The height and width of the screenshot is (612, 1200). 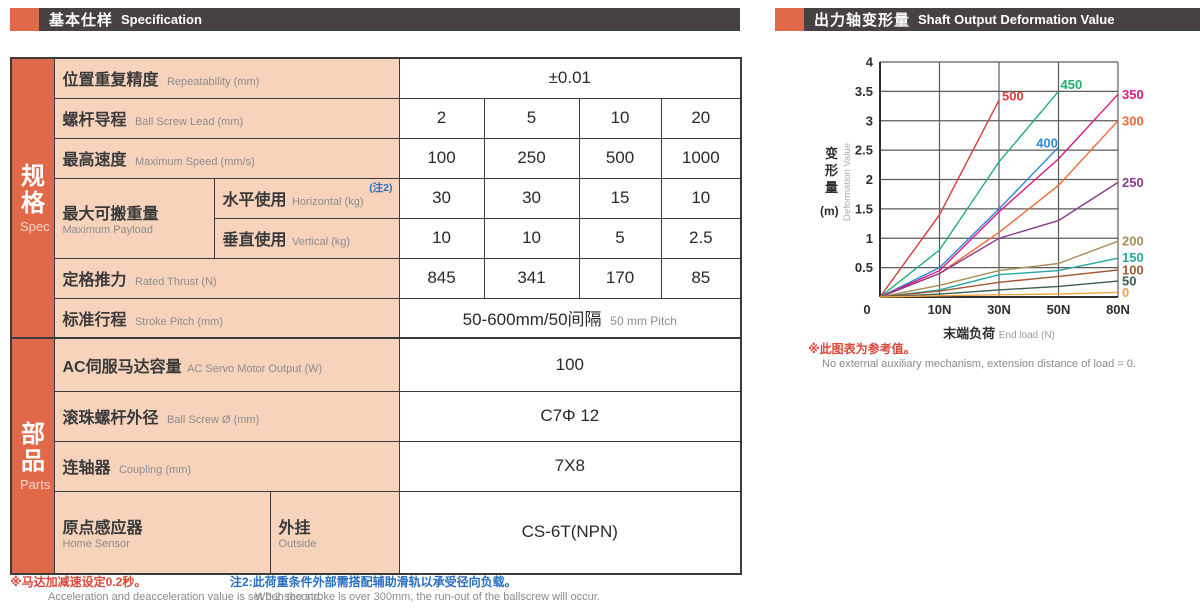 I want to click on svg-text: Deformation Value, so click(x=847, y=182).